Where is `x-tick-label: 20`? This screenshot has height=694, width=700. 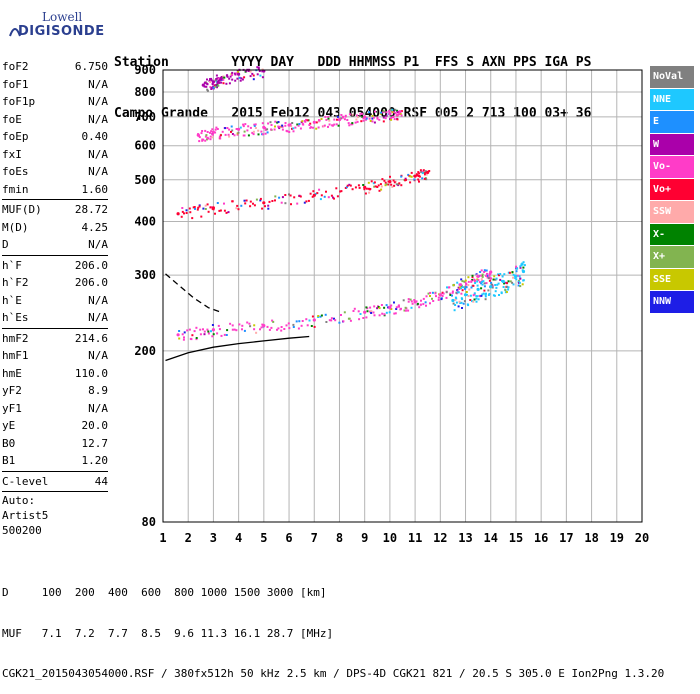
x-tick-label: 20 is located at coordinates (642, 538).